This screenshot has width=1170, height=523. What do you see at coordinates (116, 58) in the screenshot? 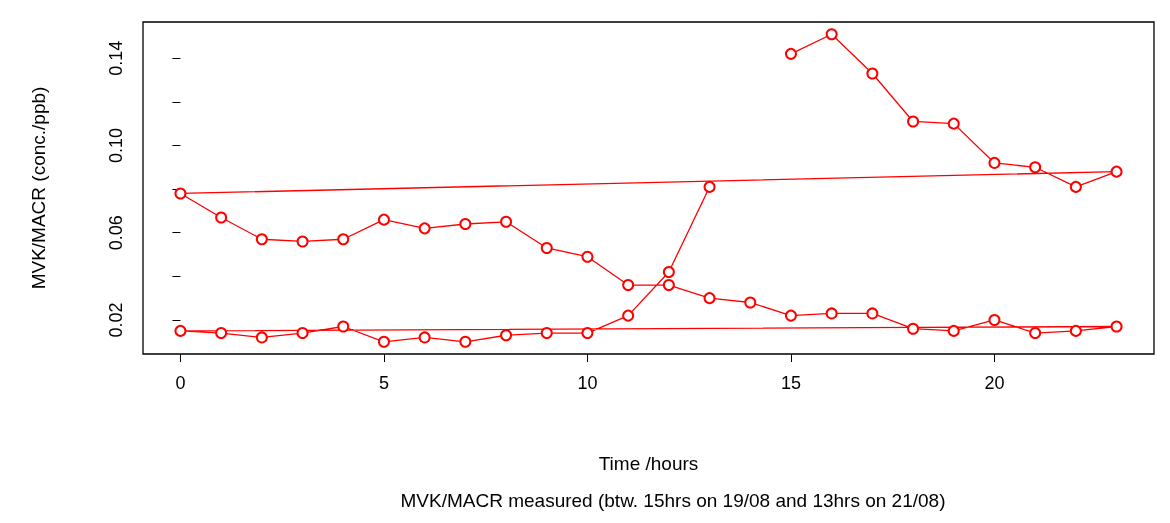
I see `y-tick-label: 0.14` at bounding box center [116, 58].